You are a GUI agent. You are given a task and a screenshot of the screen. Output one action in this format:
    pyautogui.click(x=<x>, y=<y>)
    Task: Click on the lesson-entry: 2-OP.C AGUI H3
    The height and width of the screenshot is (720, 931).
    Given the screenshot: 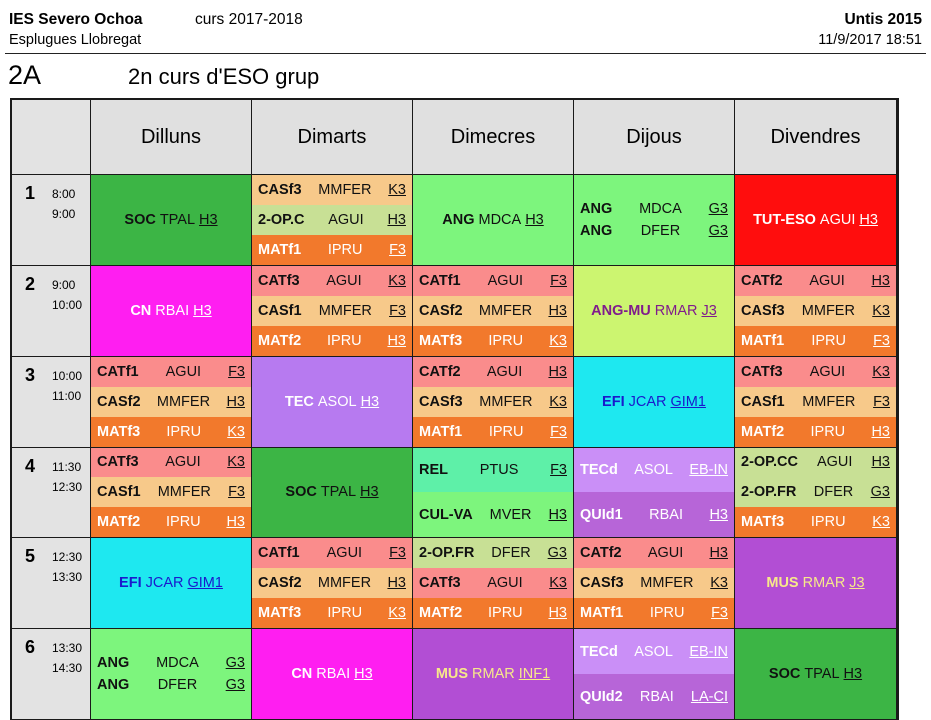 What is the action you would take?
    pyautogui.click(x=332, y=219)
    